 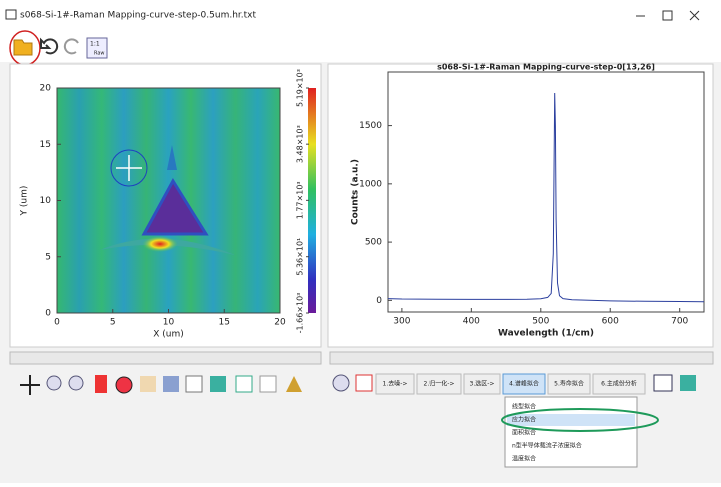 What do you see at coordinates (168, 335) in the screenshot?
I see `x-axis-label: X (um)` at bounding box center [168, 335].